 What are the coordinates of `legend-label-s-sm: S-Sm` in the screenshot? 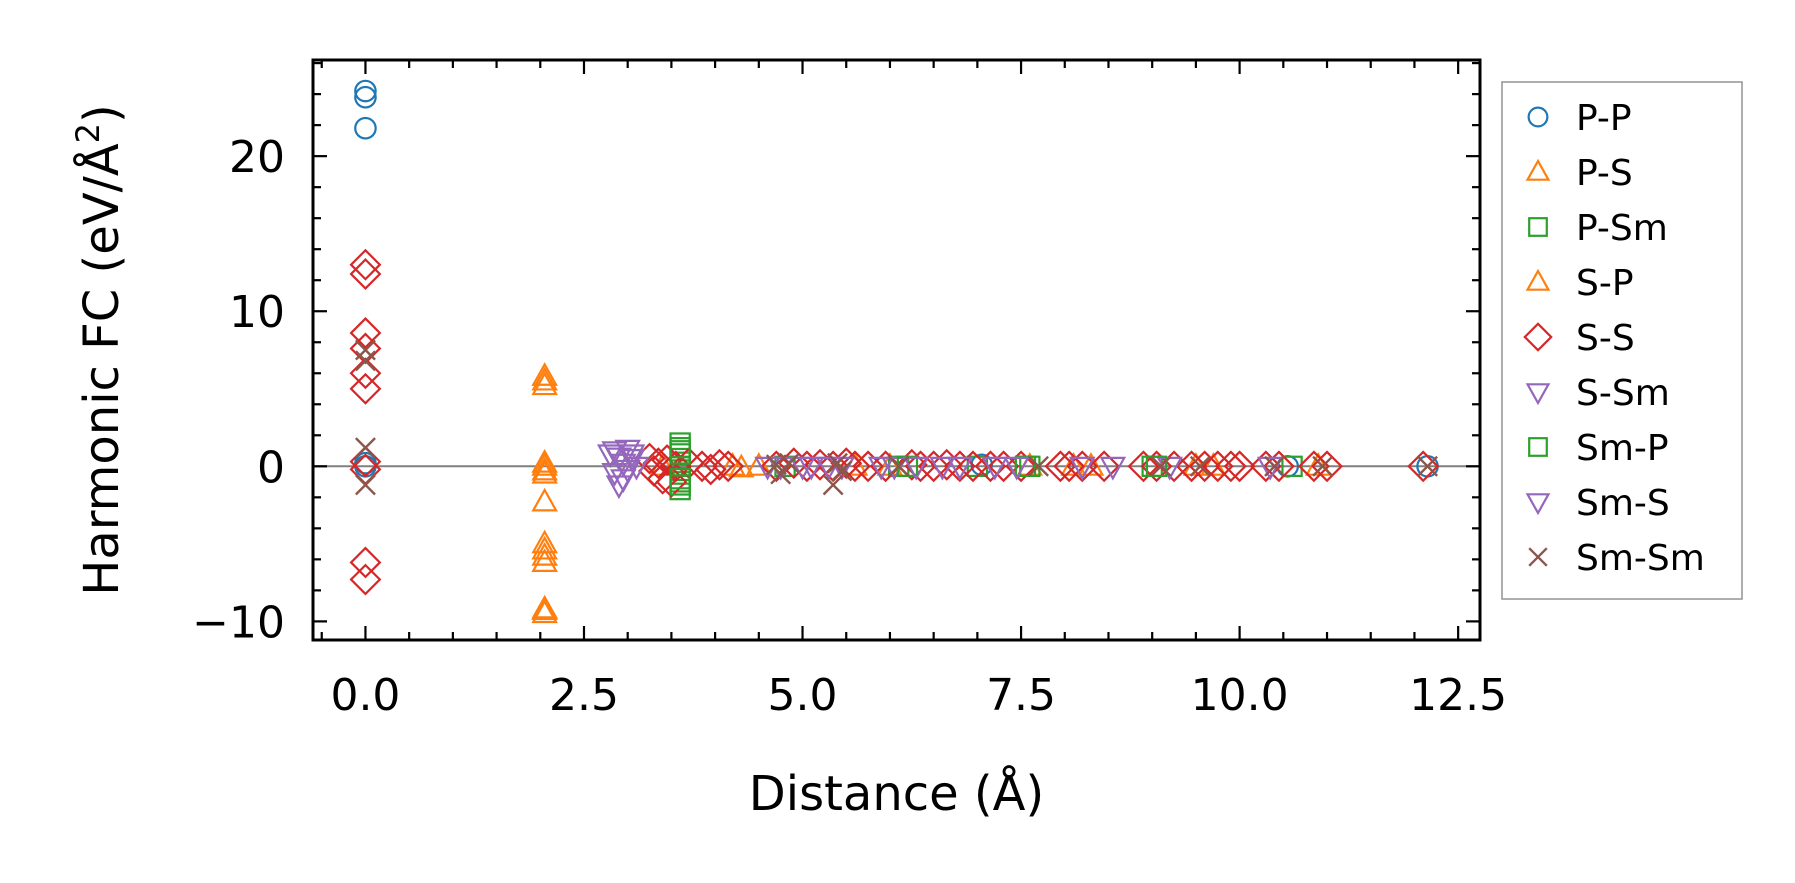 It's located at (1623, 393).